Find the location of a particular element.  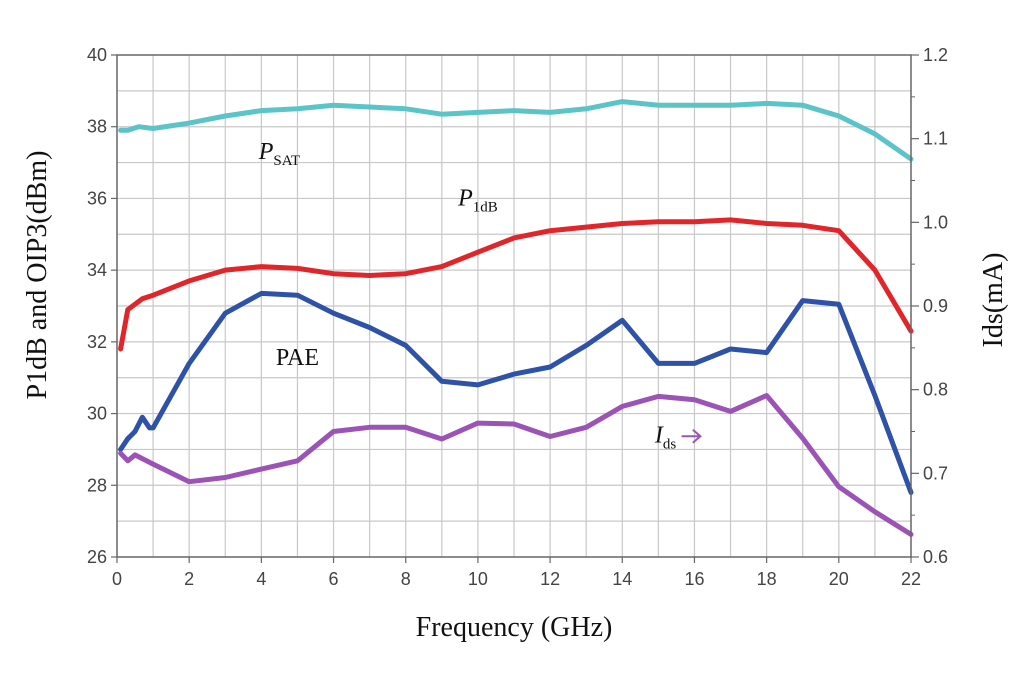

y-left-tick-label: 38 is located at coordinates (97, 127).